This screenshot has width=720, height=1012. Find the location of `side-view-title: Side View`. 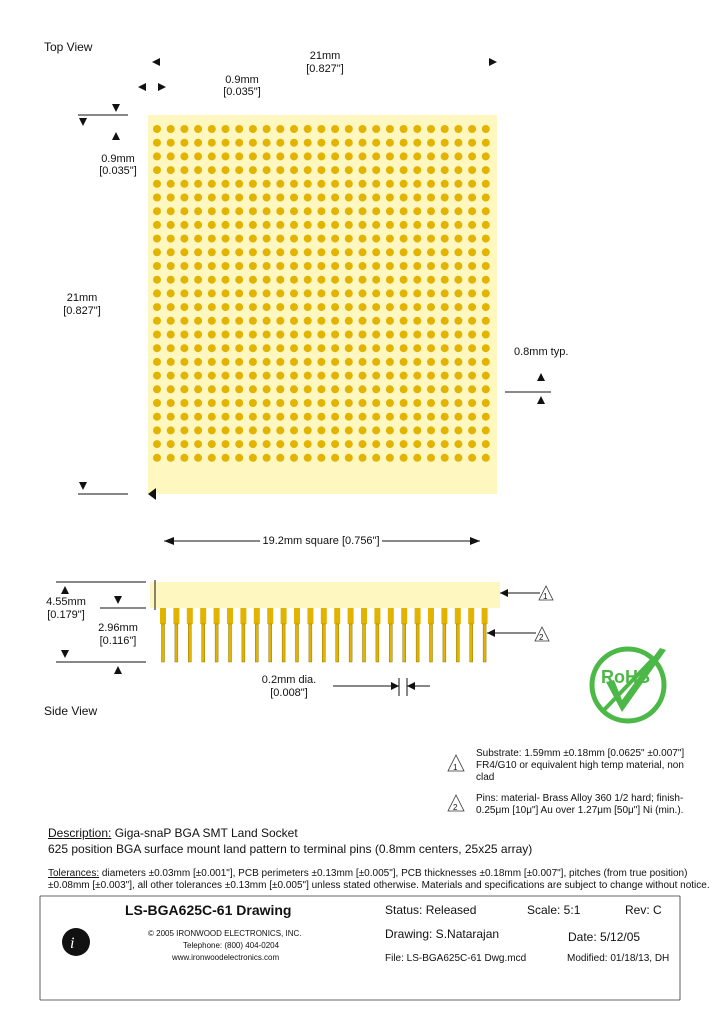

side-view-title: Side View is located at coordinates (71, 711).